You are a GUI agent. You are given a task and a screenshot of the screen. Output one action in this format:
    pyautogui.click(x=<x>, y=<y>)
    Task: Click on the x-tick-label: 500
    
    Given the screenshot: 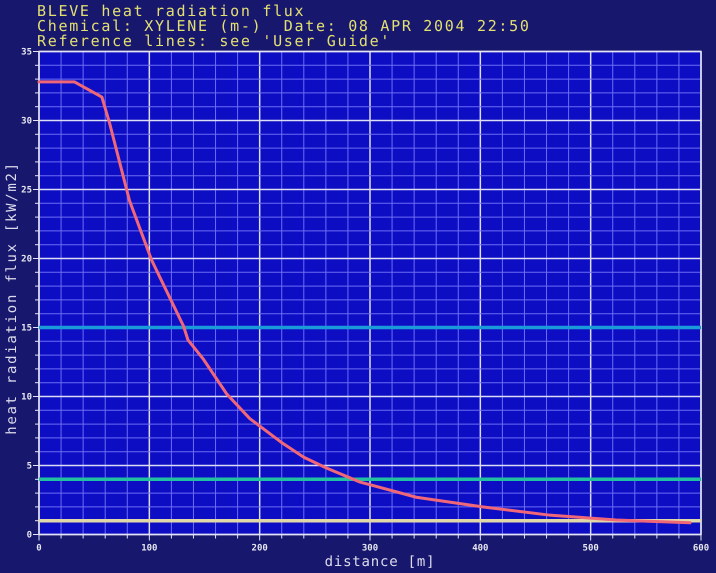 What is the action you would take?
    pyautogui.click(x=590, y=549)
    